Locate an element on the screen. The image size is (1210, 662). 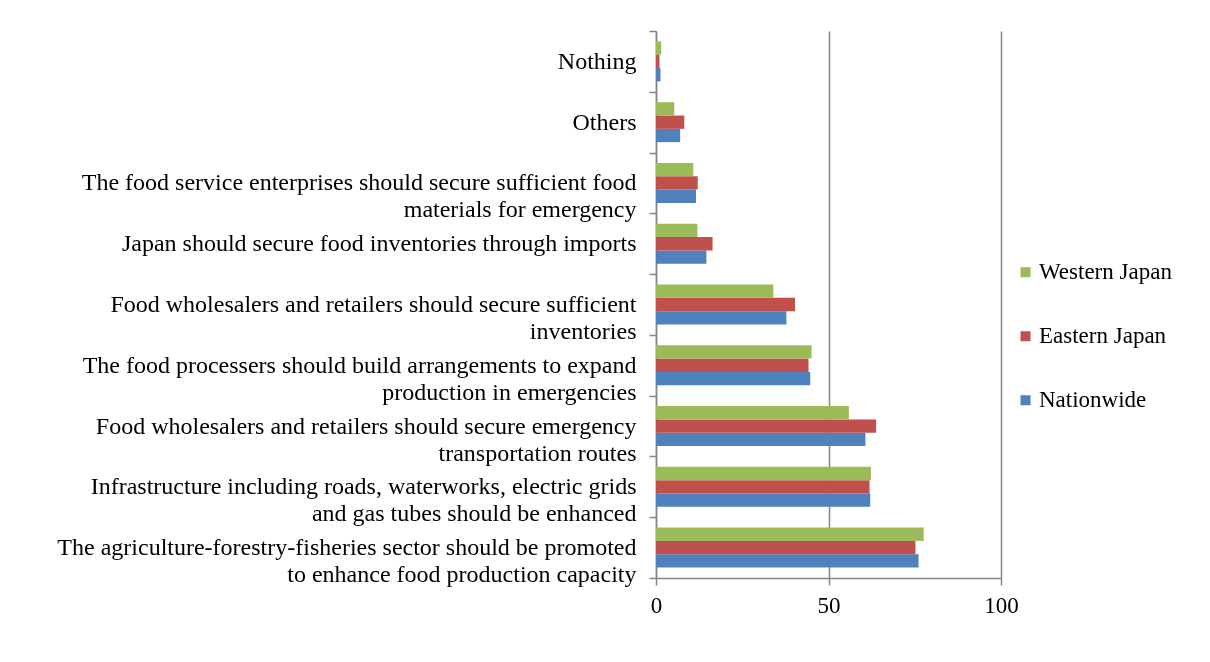
y-tick-label: The food service enterprises should secure sufficient food materials for emergency is located at coordinates (359, 196).